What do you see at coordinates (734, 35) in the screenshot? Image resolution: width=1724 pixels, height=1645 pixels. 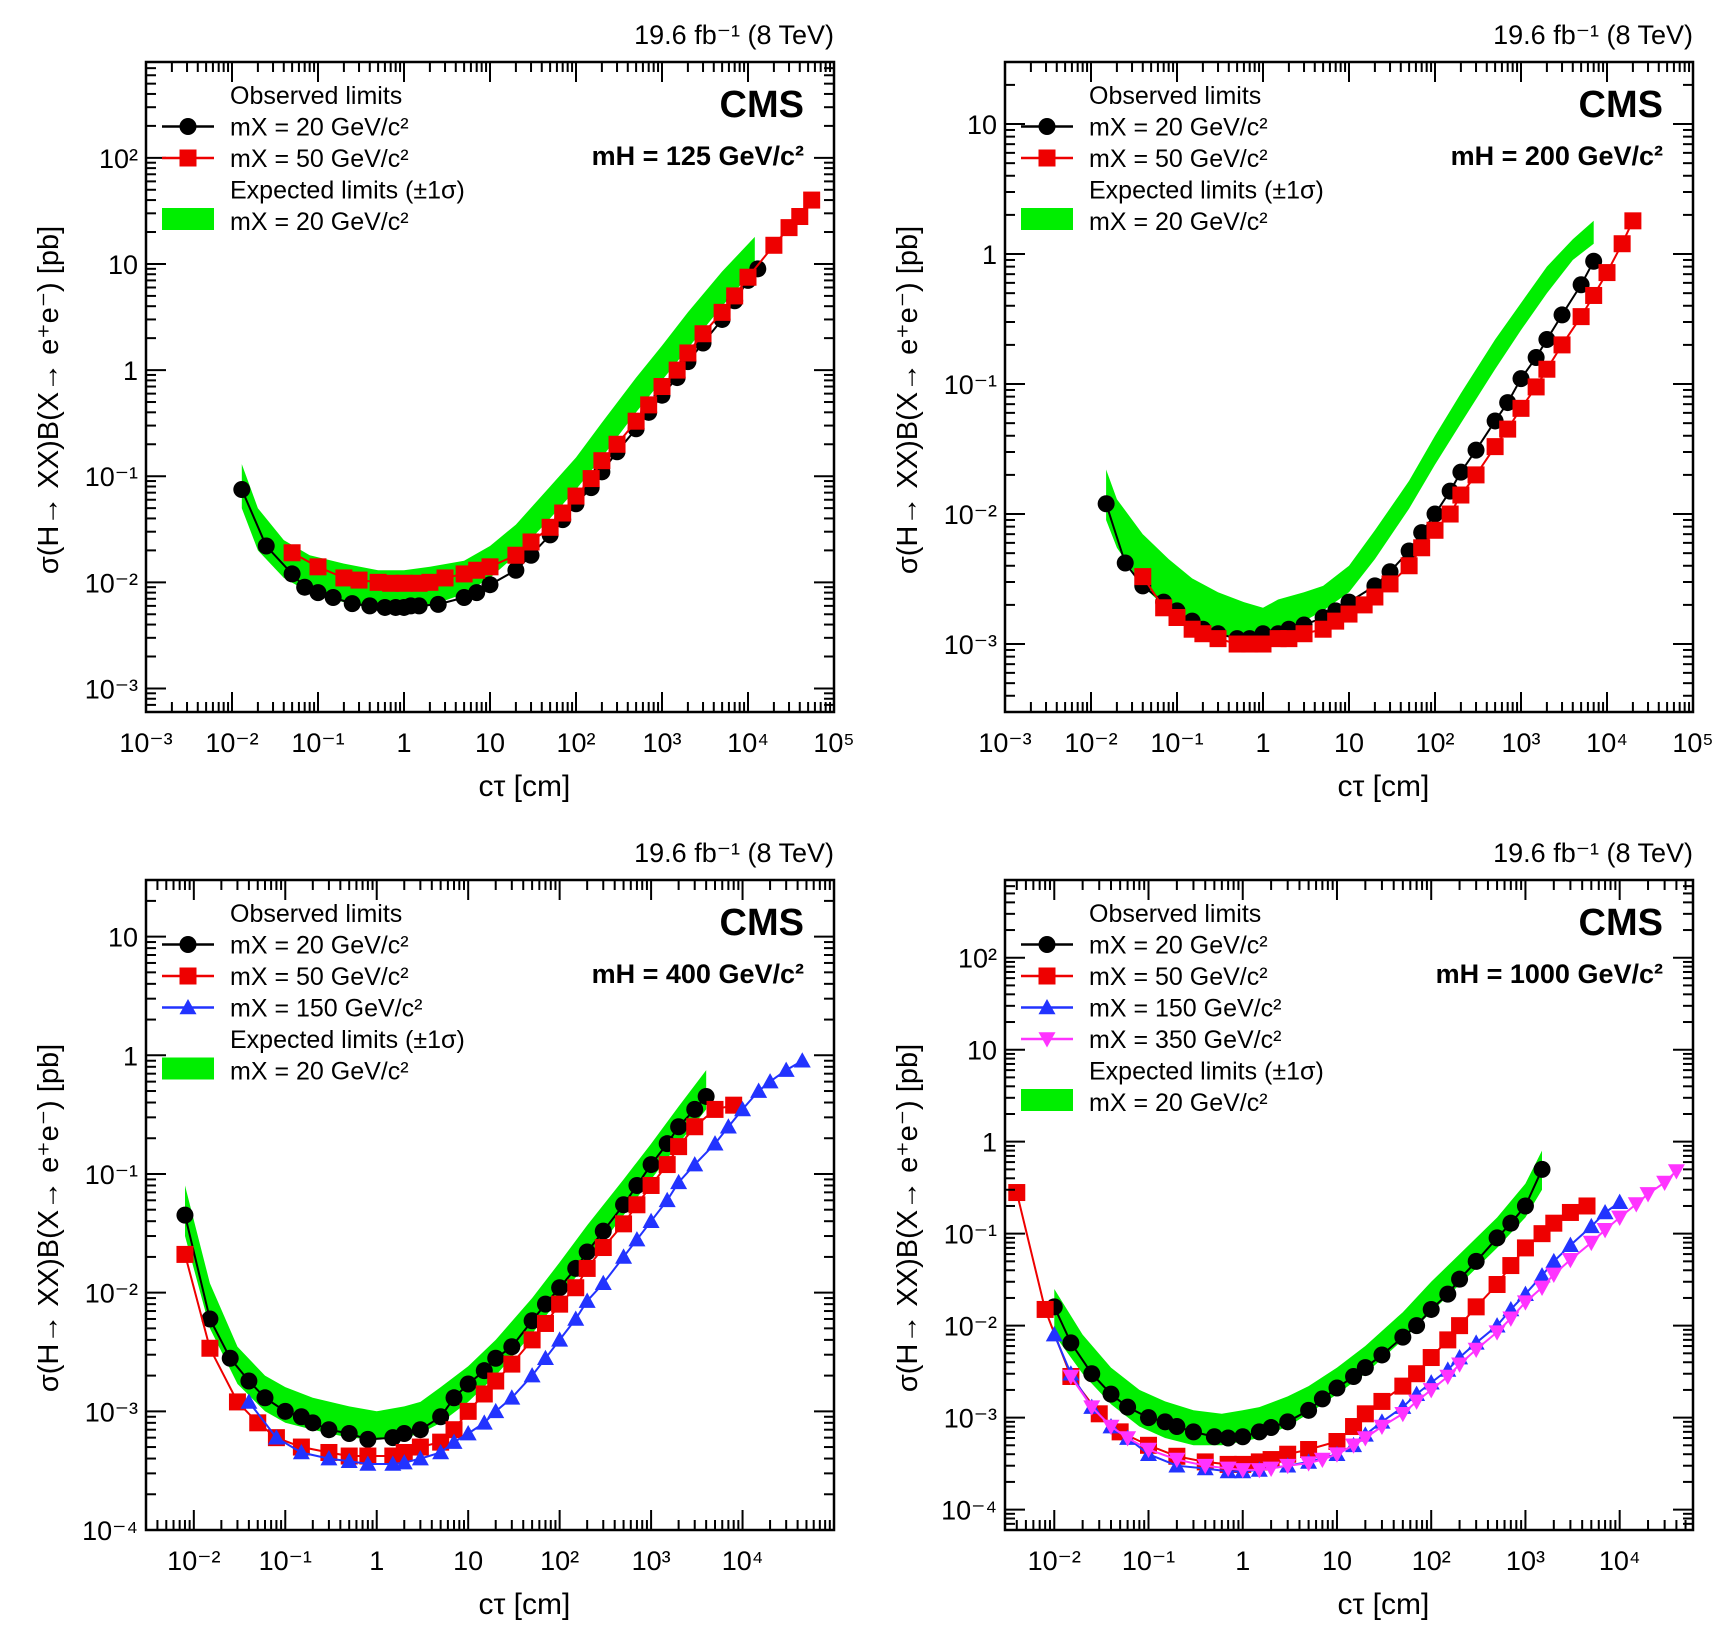 I see `luminosity-label: 19.6 fb⁻¹ (8 TeV)` at bounding box center [734, 35].